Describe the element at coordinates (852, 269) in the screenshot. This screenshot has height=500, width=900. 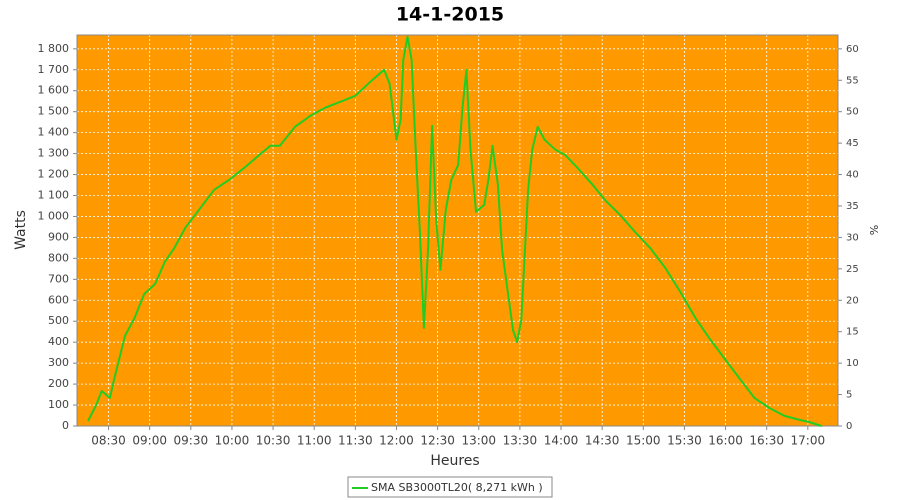
I see `y2-tick-label: 25` at that location.